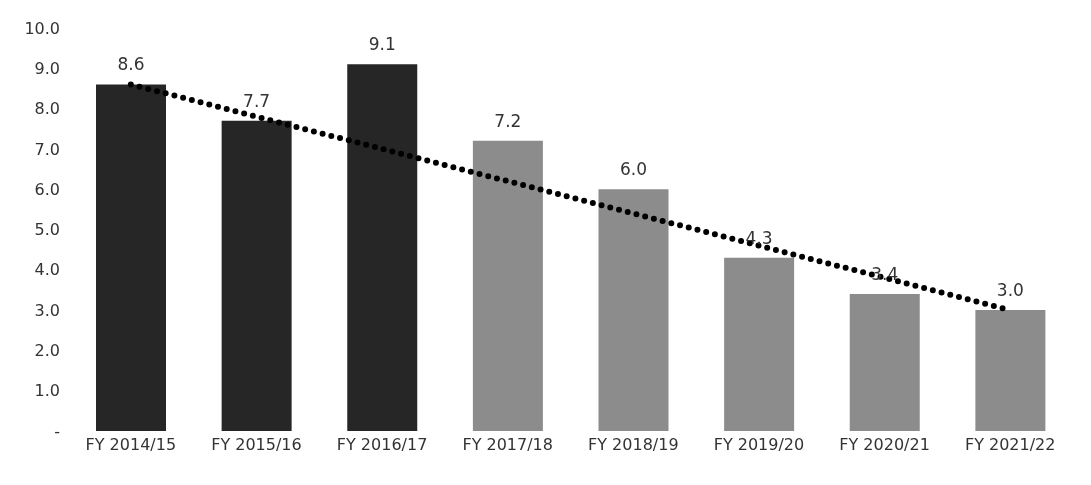  What do you see at coordinates (42, 28) in the screenshot?
I see `y-tick-label: 10.0` at bounding box center [42, 28].